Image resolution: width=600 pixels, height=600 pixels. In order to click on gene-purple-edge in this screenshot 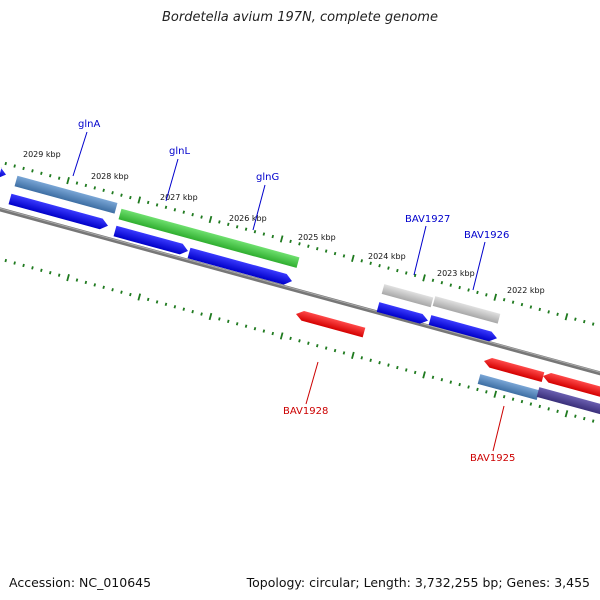, I will do `click(568, 401)`.